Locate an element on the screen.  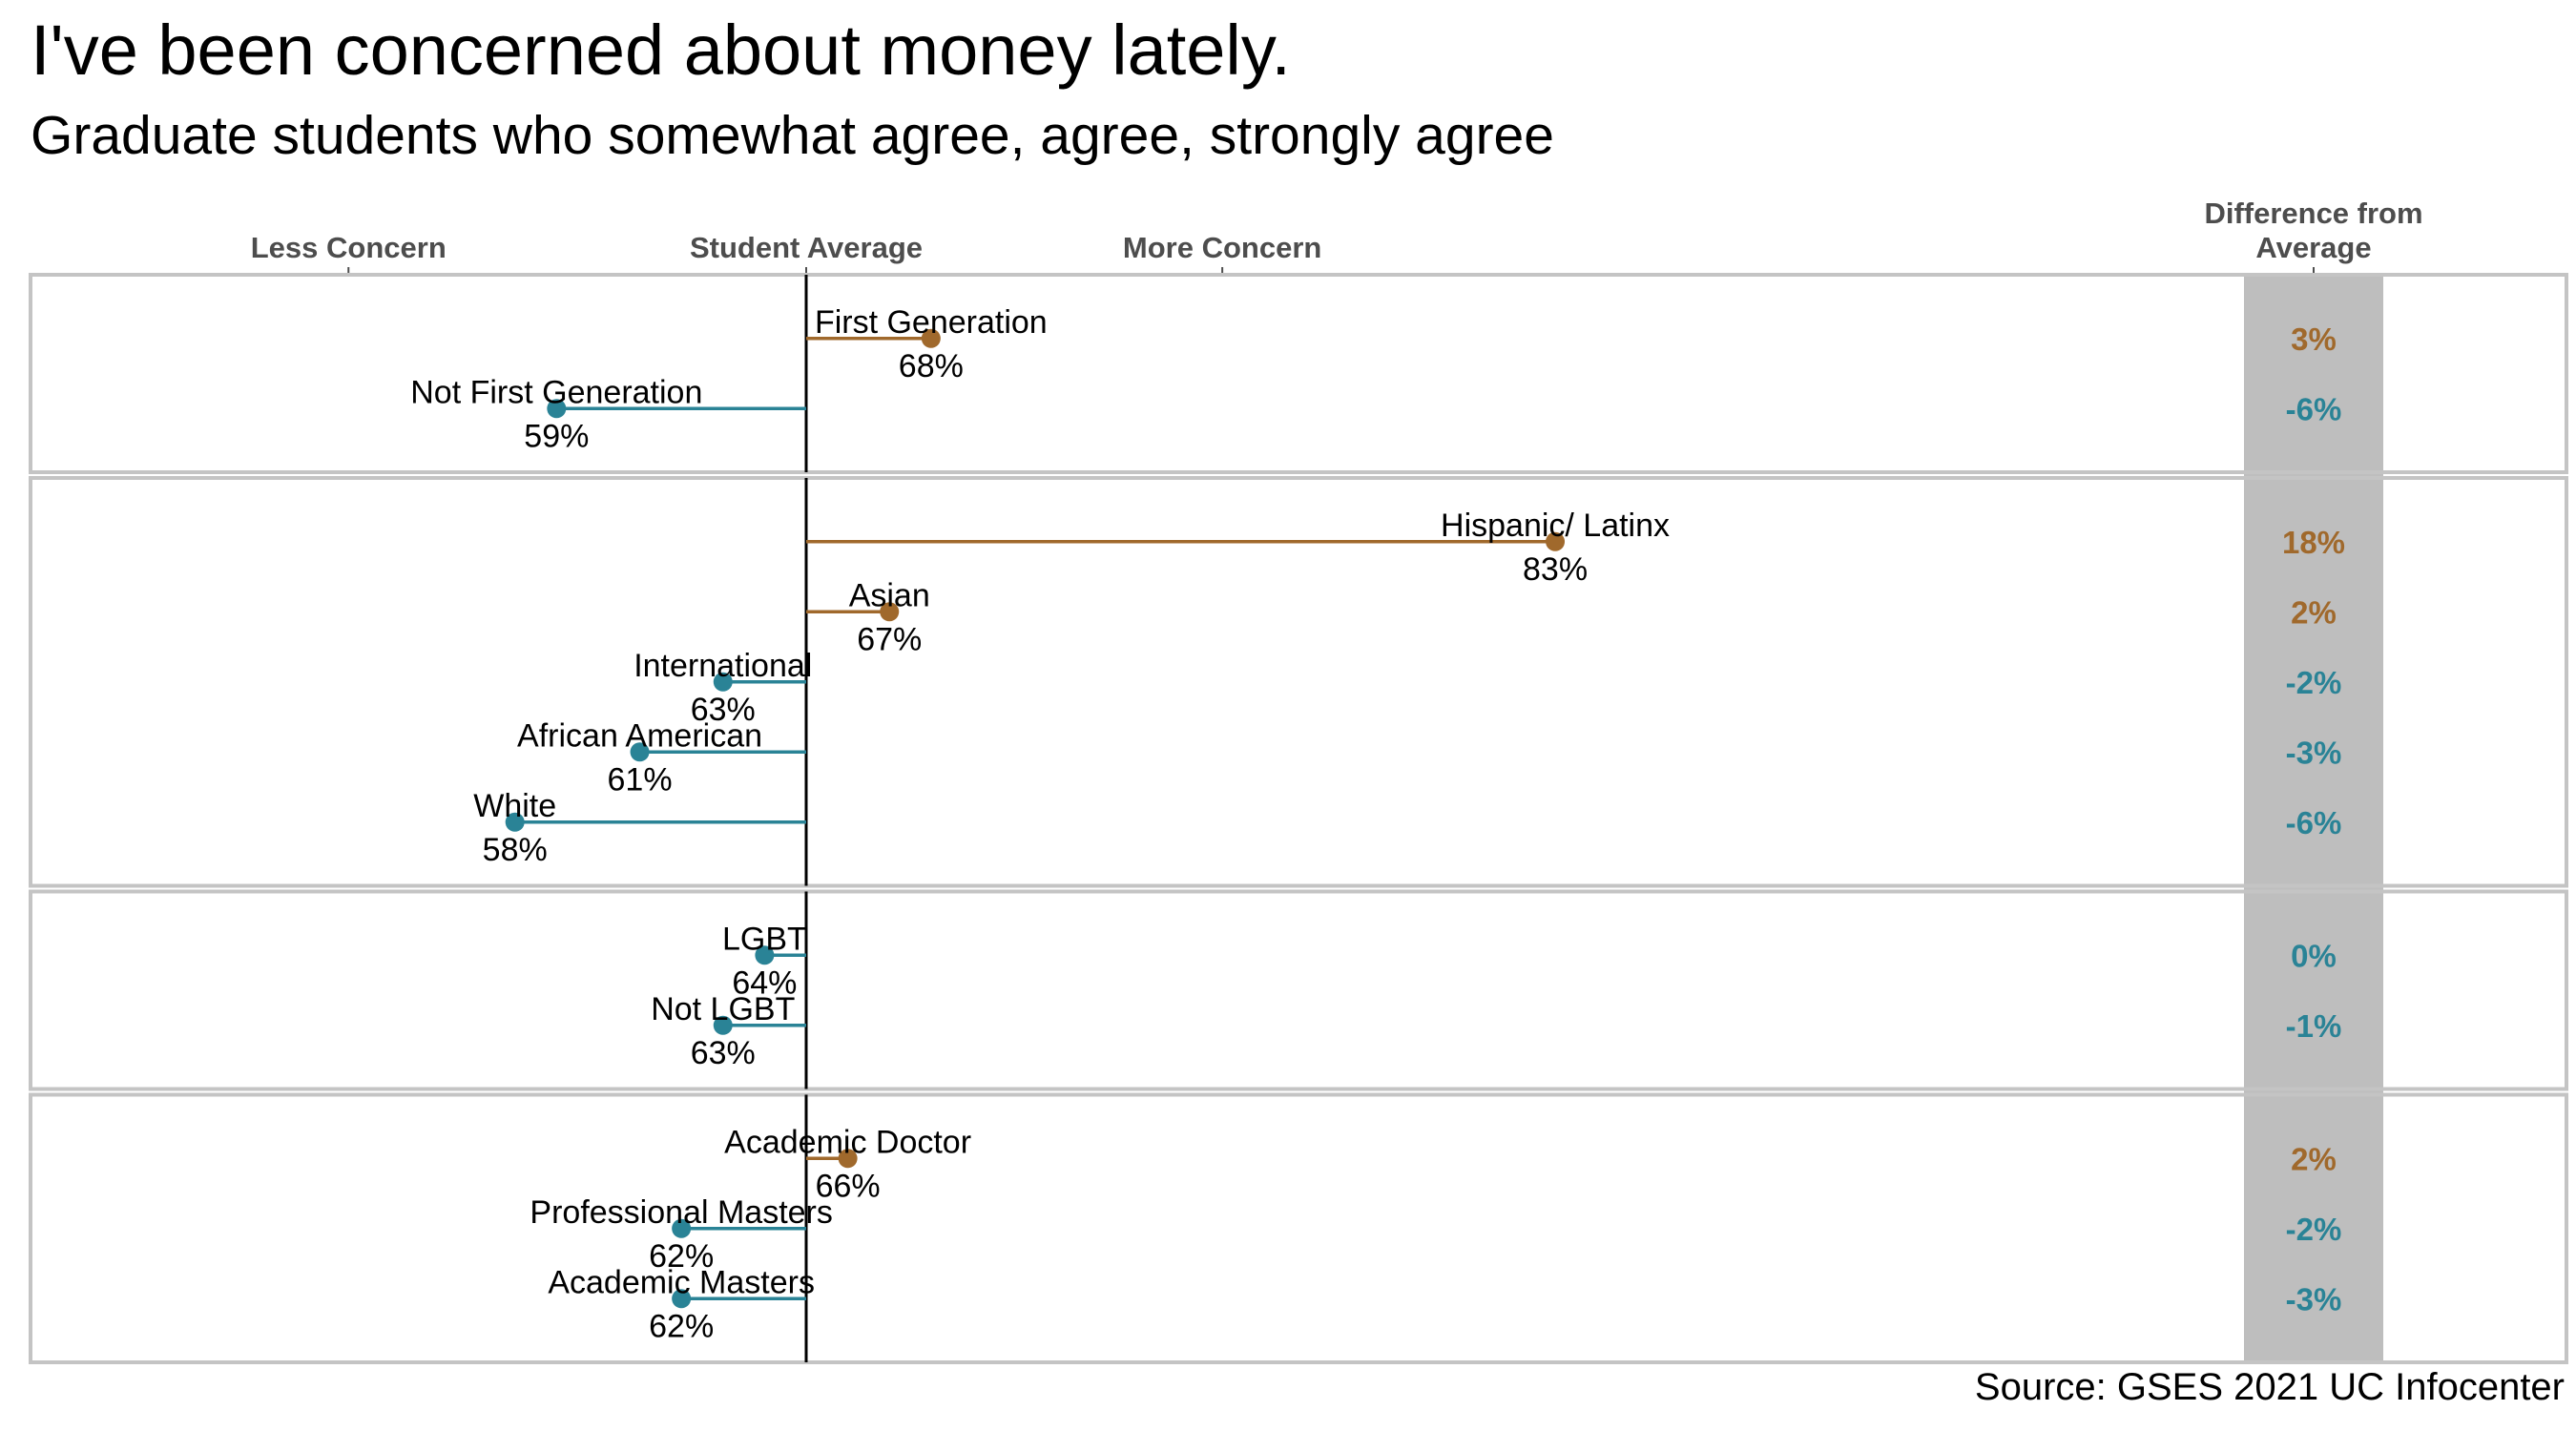
value-label: 58% is located at coordinates (515, 850).